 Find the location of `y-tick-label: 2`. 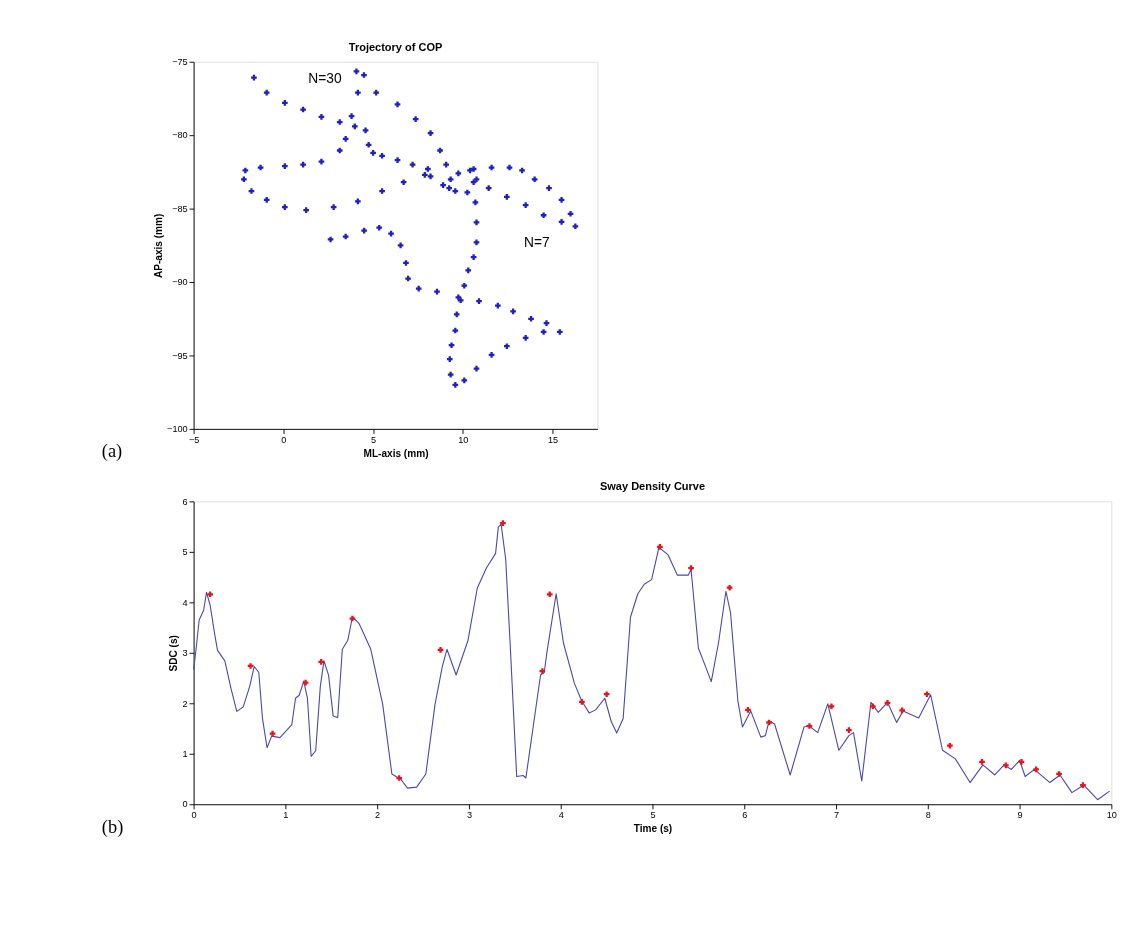

y-tick-label: 2 is located at coordinates (185, 703).